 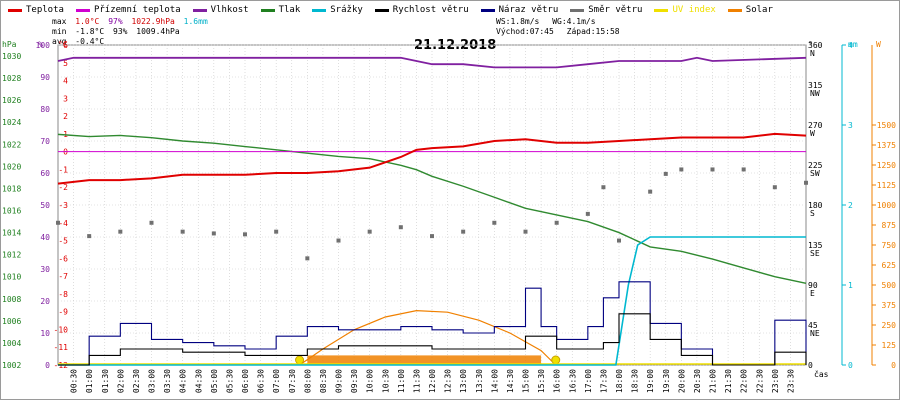 What do you see at coordinates (47, 365) in the screenshot?
I see `tick-humidity: 0` at bounding box center [47, 365].